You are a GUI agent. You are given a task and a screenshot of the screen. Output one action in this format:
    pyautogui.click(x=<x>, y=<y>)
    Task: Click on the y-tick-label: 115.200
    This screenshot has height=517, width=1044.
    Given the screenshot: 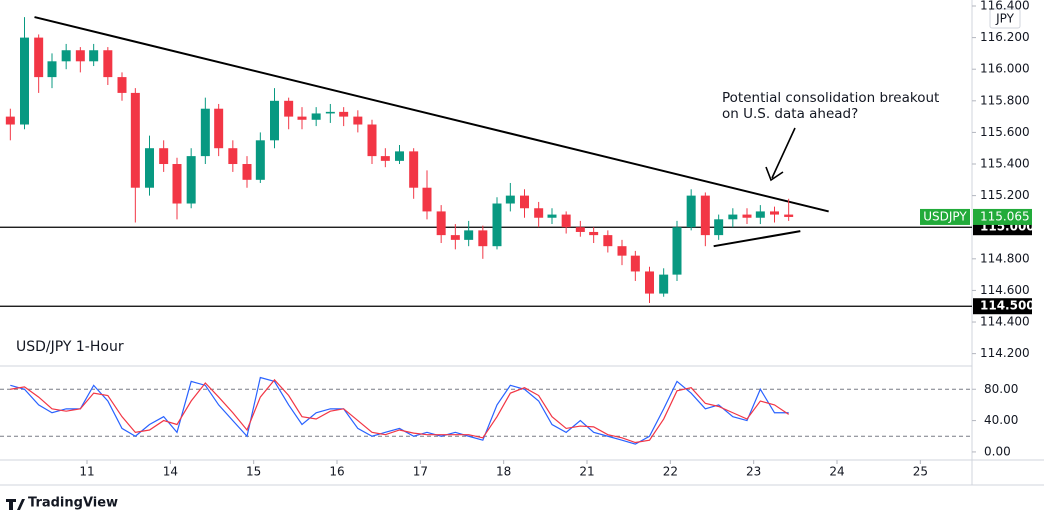 What is the action you would take?
    pyautogui.click(x=1005, y=195)
    